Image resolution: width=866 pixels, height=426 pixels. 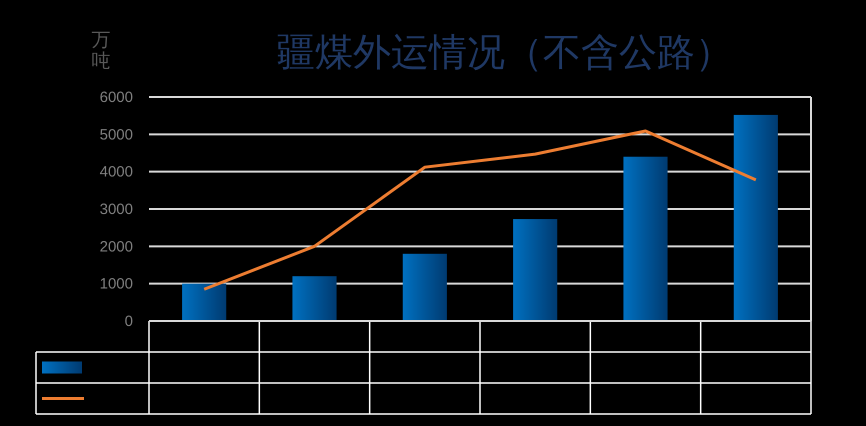 What do you see at coordinates (116, 209) in the screenshot?
I see `y-tick-label: 3000` at bounding box center [116, 209].